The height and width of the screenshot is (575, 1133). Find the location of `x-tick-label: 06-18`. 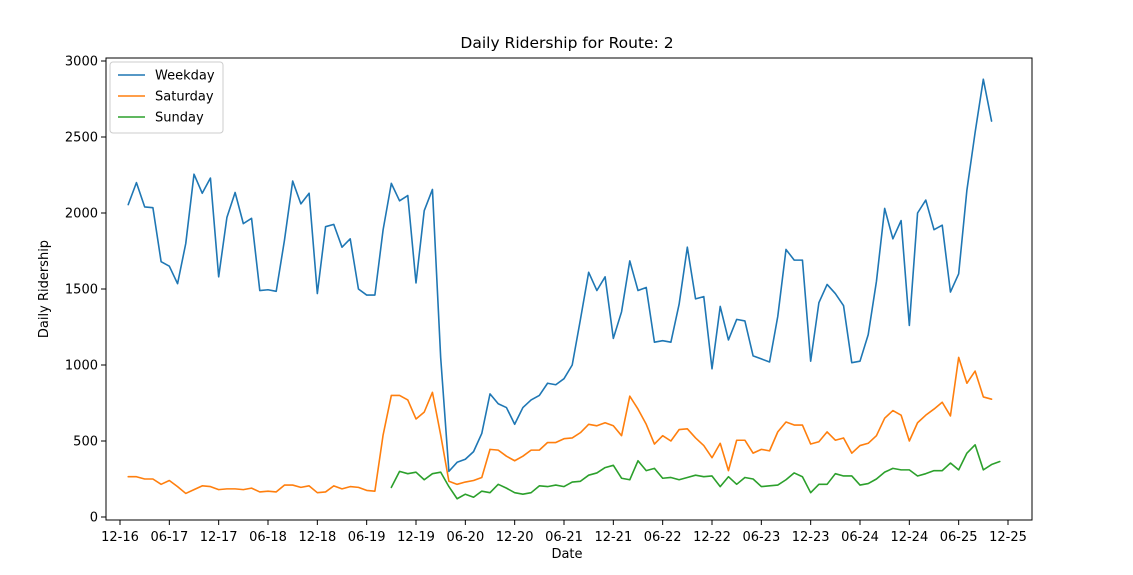

x-tick-label: 06-18 is located at coordinates (268, 537).